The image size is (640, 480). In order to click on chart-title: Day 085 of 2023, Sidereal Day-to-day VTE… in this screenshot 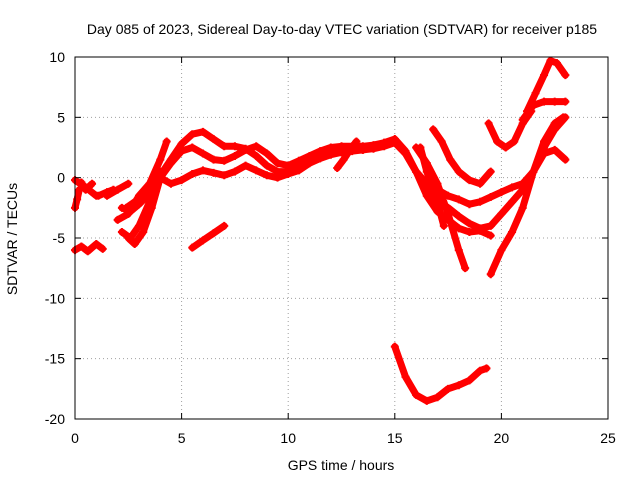, I will do `click(342, 29)`.